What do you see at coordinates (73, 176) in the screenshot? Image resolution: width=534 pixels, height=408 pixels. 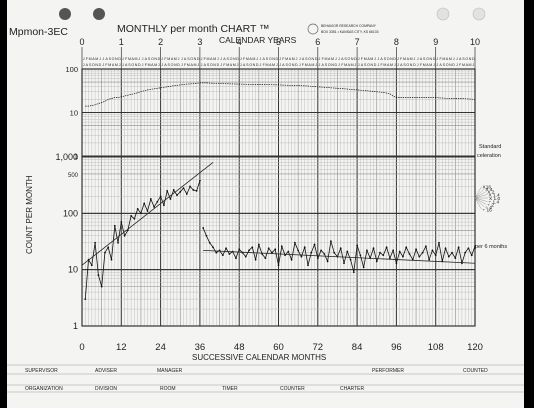 I see `y-tick-label-minor: 500` at bounding box center [73, 176].